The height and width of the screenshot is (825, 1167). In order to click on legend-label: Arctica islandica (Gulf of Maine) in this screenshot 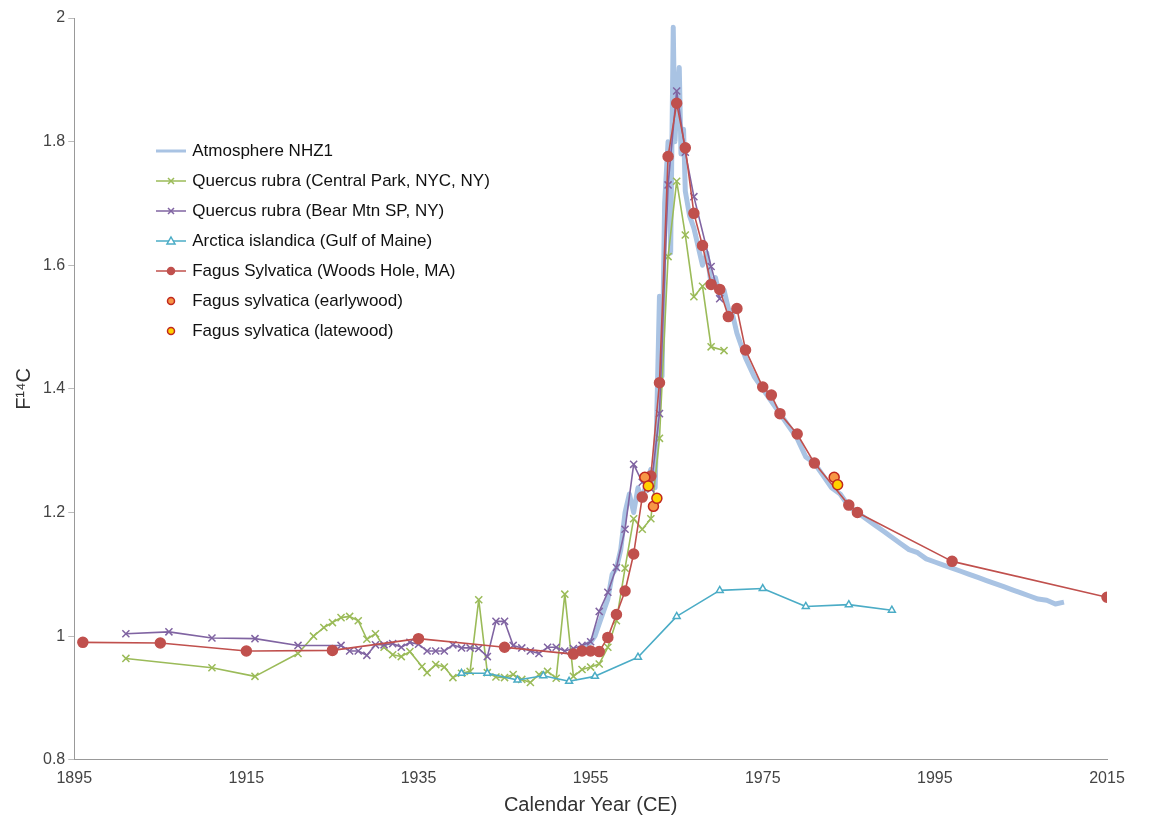, I will do `click(312, 241)`.